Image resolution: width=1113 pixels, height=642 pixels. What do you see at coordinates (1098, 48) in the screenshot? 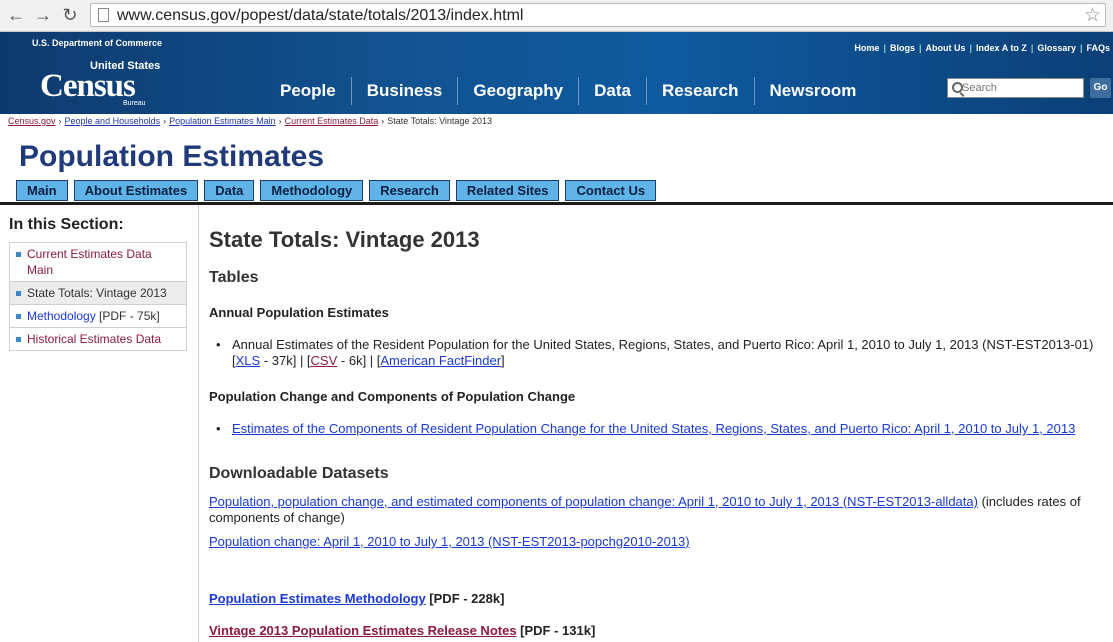
I see `toplink-faqs: FAQs` at bounding box center [1098, 48].